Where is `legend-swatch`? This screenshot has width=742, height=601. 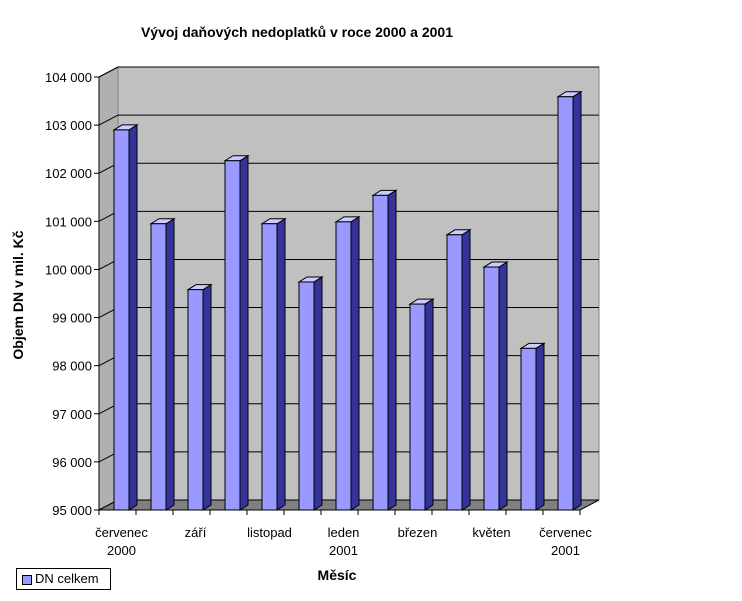
legend-swatch is located at coordinates (27, 580).